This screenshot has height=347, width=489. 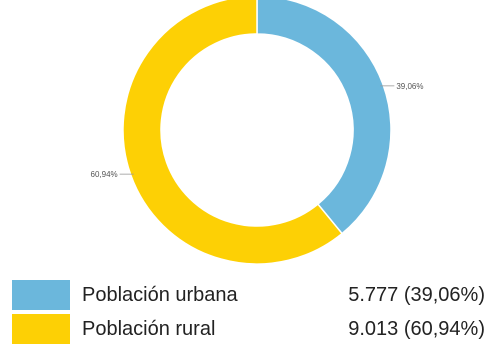 What do you see at coordinates (104, 174) in the screenshot?
I see `percent-label-rural: 60,94%` at bounding box center [104, 174].